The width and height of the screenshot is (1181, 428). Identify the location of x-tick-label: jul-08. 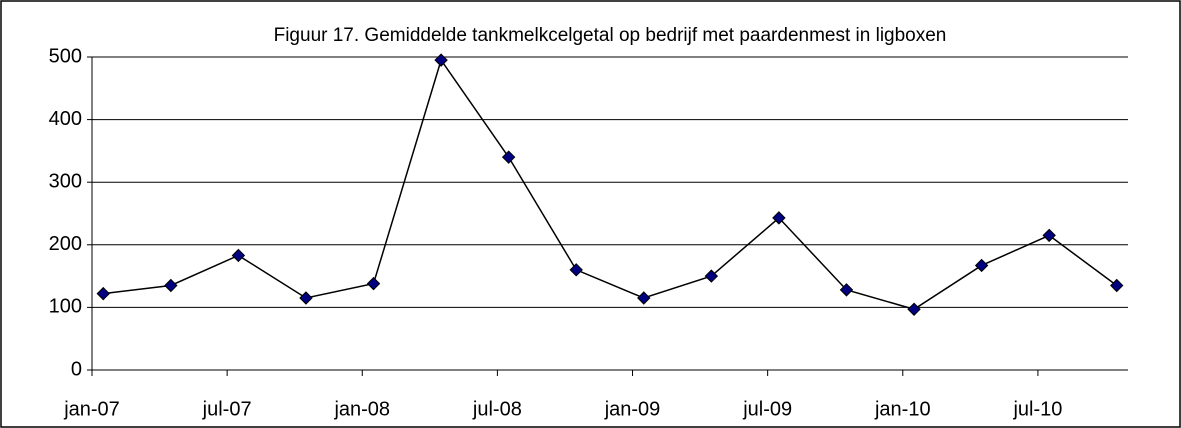
(497, 409).